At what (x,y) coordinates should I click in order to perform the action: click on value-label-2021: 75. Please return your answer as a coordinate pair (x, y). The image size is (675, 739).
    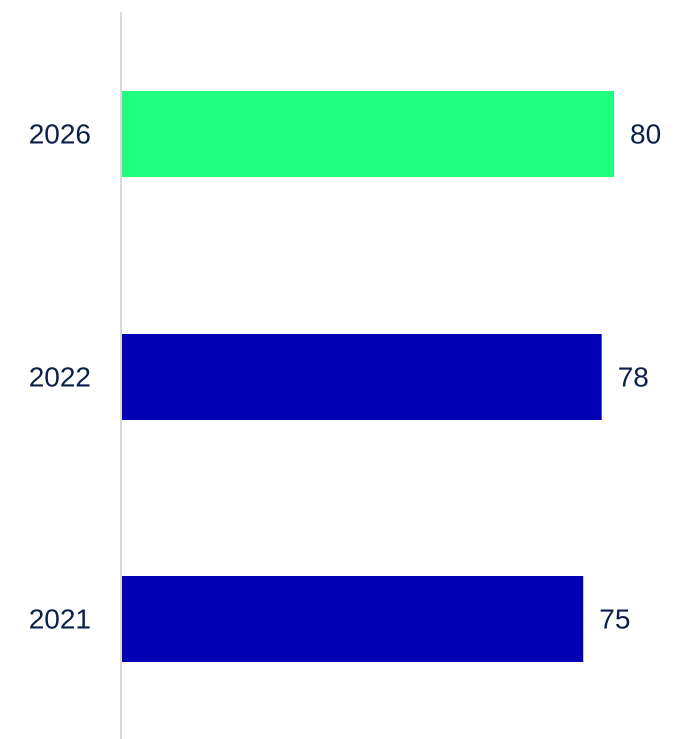
    Looking at the image, I should click on (614, 619).